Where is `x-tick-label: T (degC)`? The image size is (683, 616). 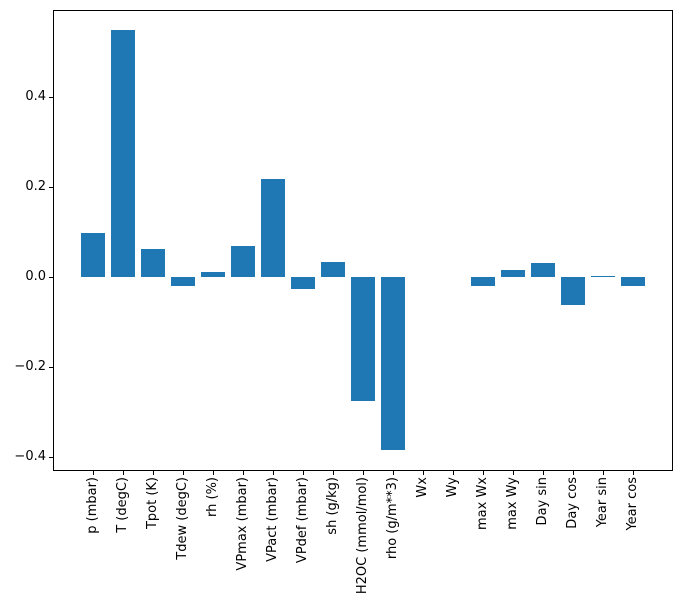 x-tick-label: T (degC) is located at coordinates (122, 505).